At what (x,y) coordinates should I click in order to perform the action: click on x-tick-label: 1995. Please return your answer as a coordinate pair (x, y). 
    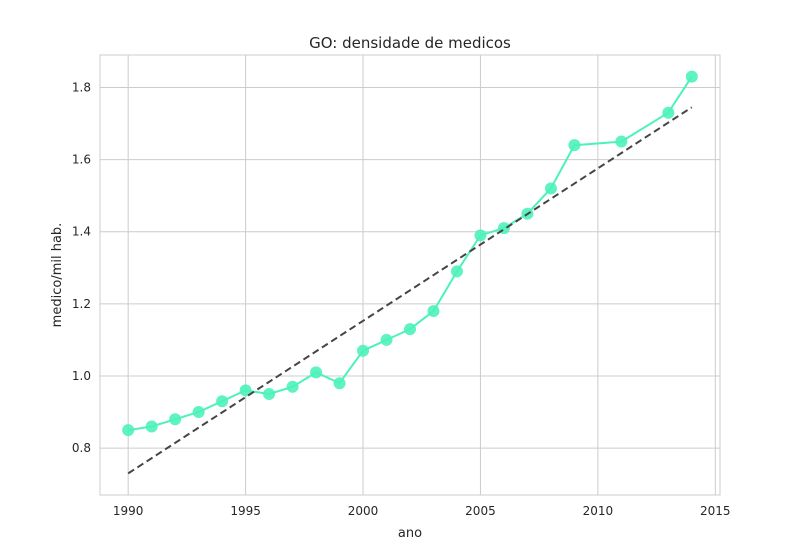
    Looking at the image, I should click on (245, 511).